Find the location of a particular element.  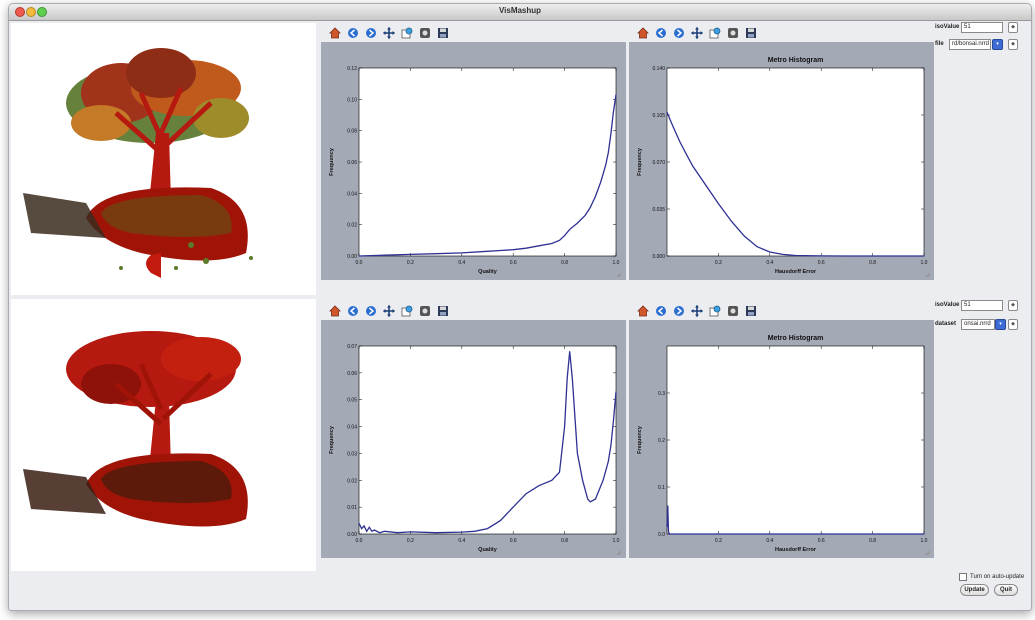

plot-toolbar-metro-top is located at coordinates (696, 33).